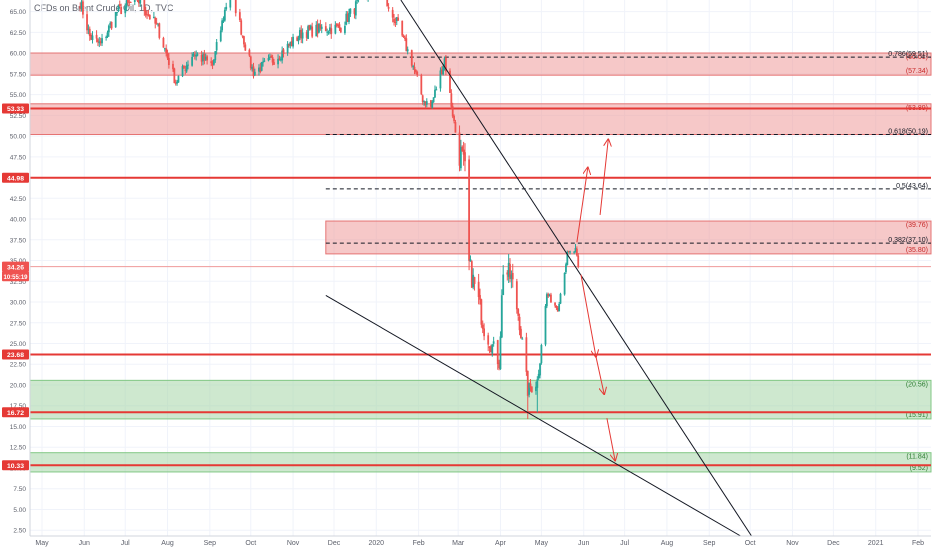 This screenshot has width=932, height=550. What do you see at coordinates (18, 261) in the screenshot?
I see `y-tick-label: 35.00` at bounding box center [18, 261].